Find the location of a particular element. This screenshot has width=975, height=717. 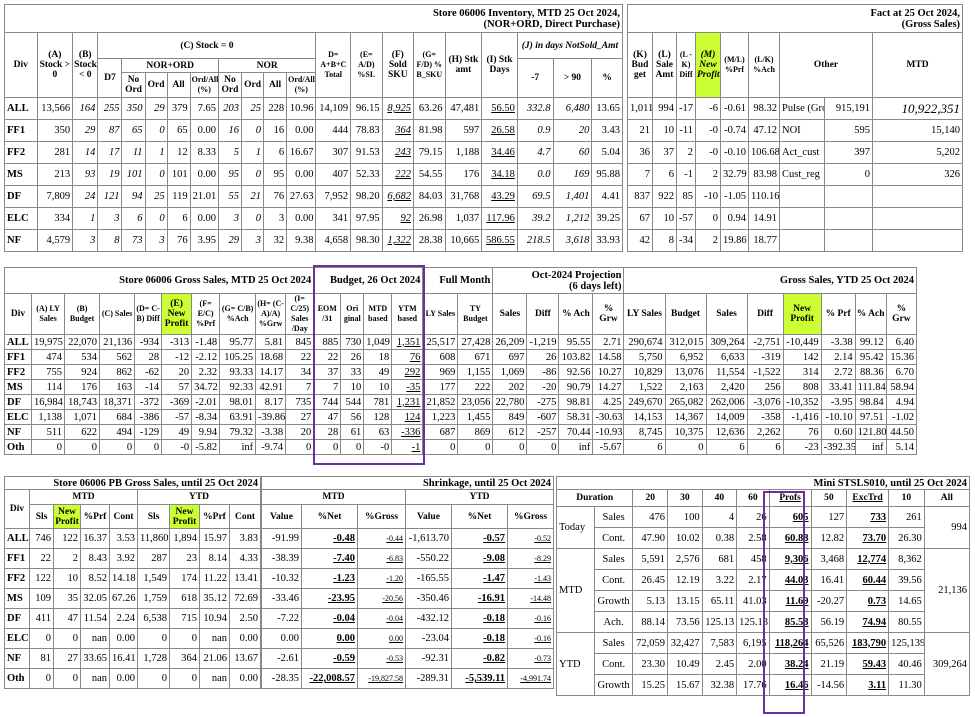

gs-ori: 33 is located at coordinates (352, 372).